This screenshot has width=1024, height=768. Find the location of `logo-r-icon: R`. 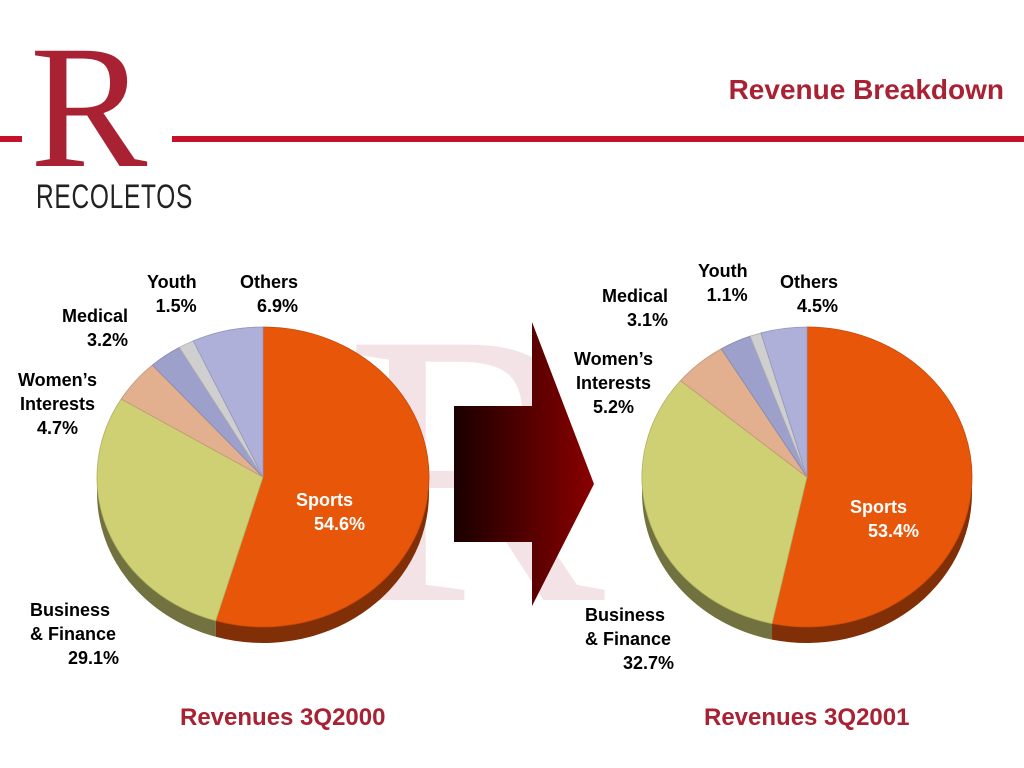

logo-r-icon: R is located at coordinates (89, 107).